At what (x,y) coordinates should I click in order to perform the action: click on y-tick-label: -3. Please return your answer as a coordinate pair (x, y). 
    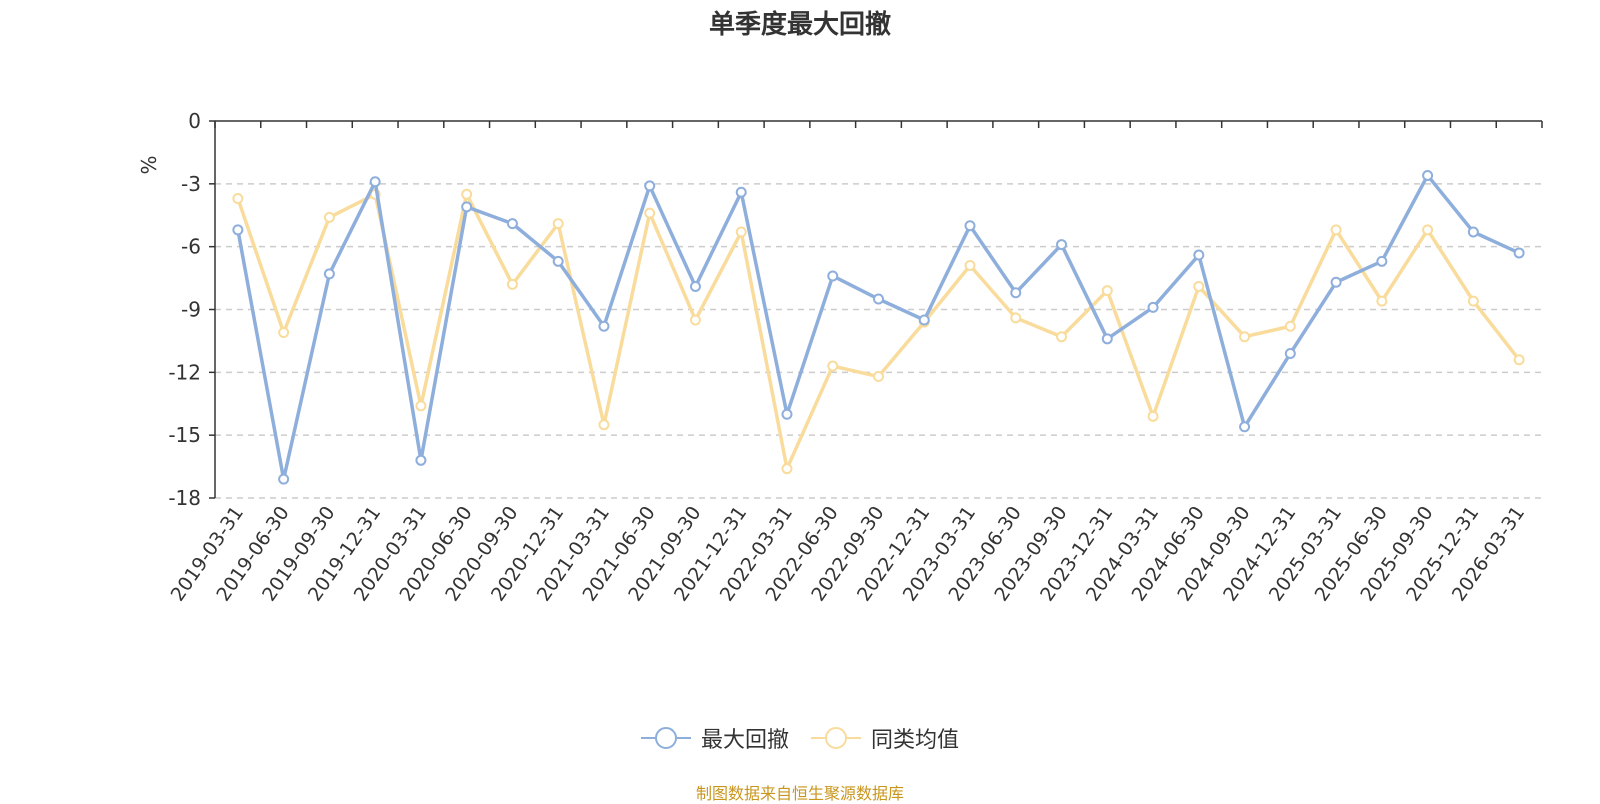
    Looking at the image, I should click on (191, 184).